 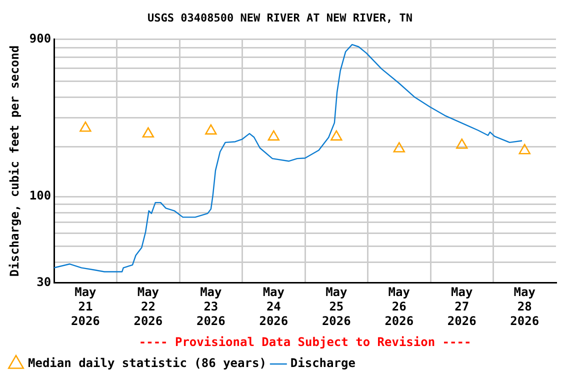 I want to click on legend-label: Median daily statistic (86 years), so click(x=147, y=363).